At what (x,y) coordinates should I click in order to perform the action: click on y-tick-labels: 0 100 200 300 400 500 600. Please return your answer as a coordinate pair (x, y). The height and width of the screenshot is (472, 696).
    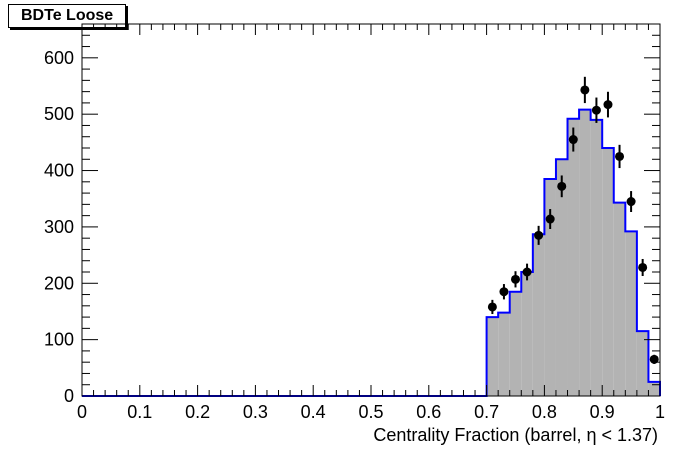
    Looking at the image, I should click on (59, 227).